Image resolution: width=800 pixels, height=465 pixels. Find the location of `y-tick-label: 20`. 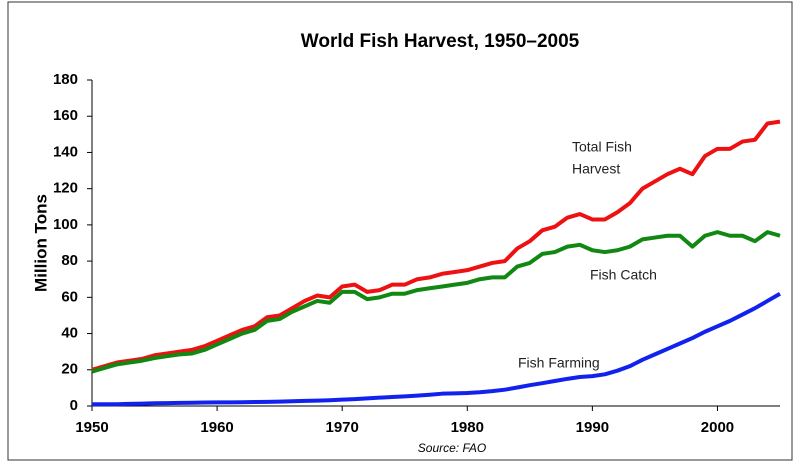

y-tick-label: 20 is located at coordinates (69, 369).